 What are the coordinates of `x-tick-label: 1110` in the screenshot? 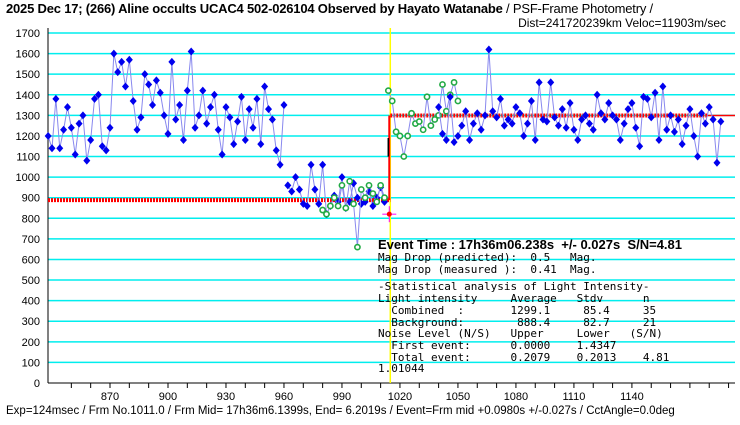 It's located at (573, 397).